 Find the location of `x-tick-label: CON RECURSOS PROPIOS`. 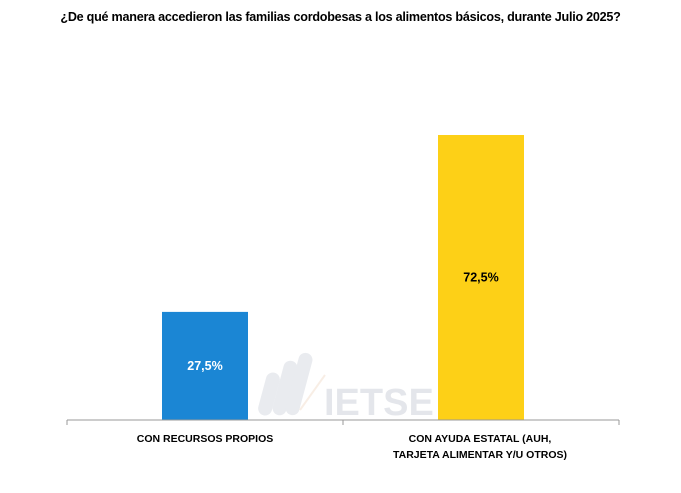

x-tick-label: CON RECURSOS PROPIOS is located at coordinates (205, 439).